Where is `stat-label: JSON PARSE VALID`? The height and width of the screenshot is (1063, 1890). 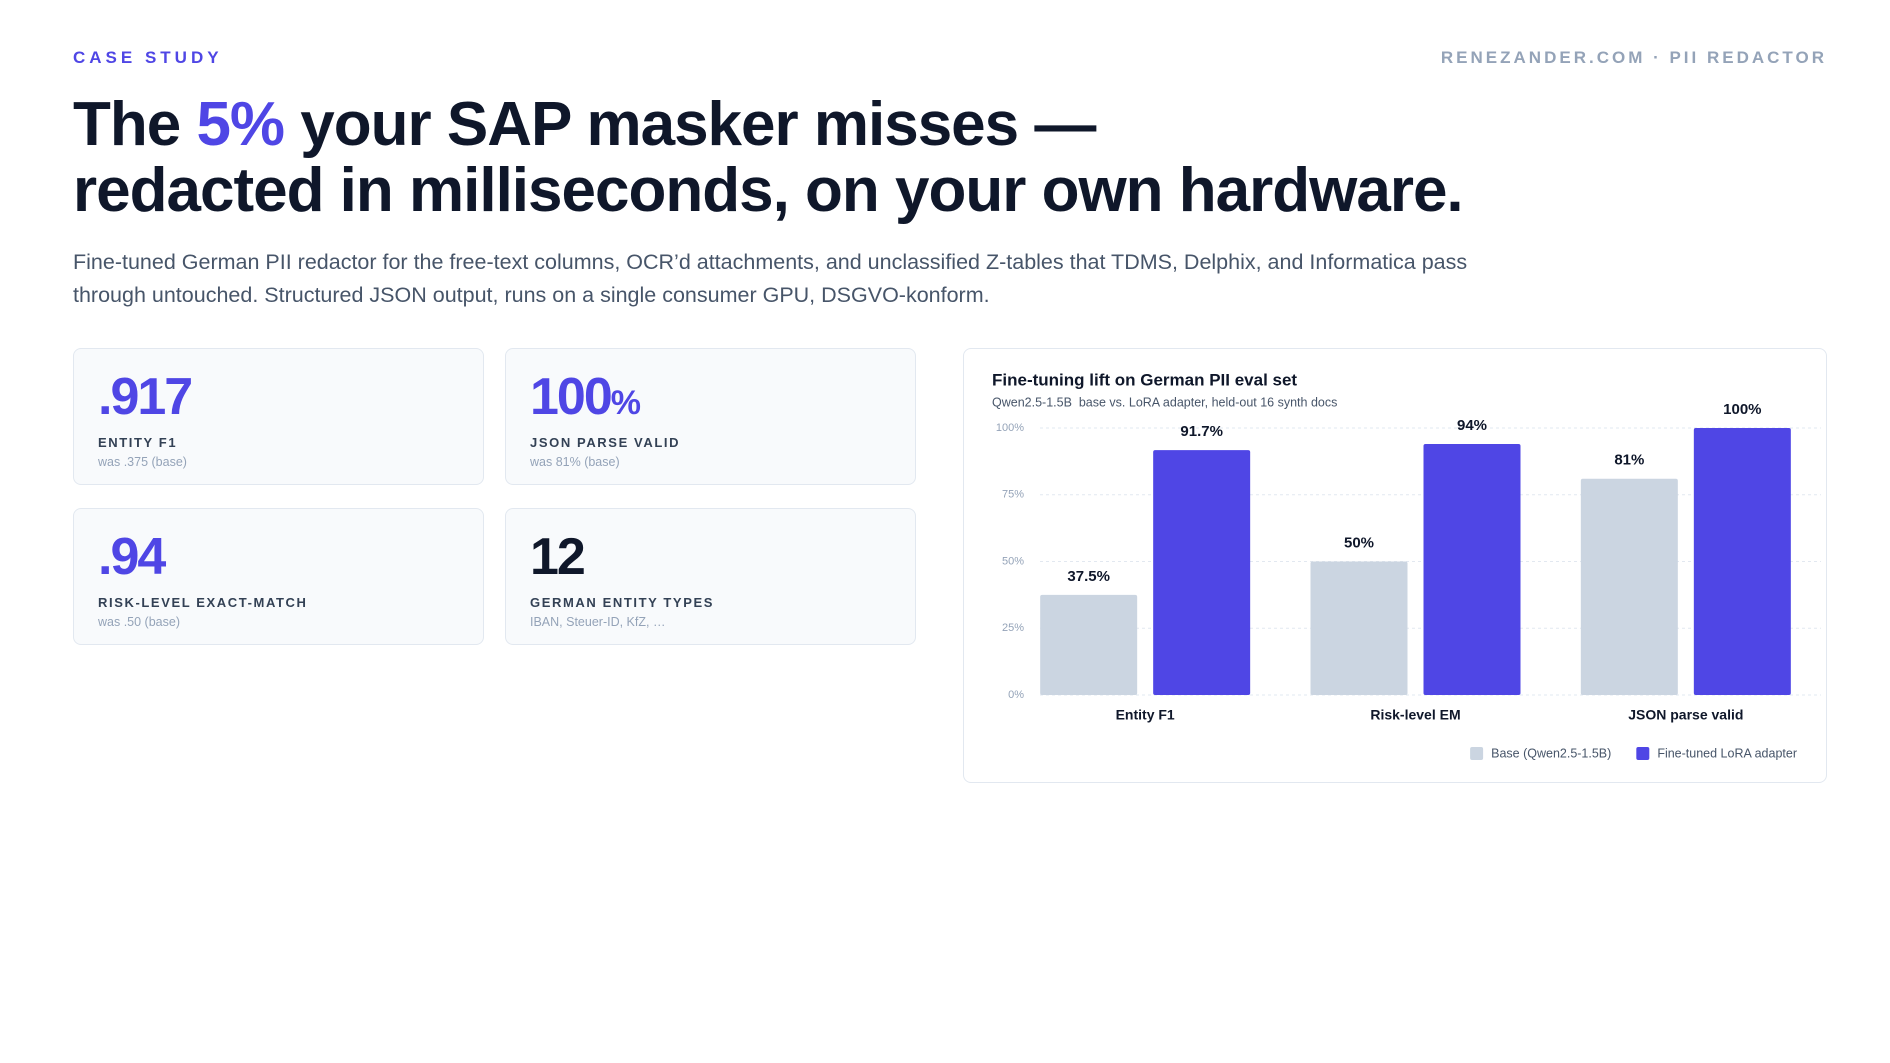 stat-label: JSON PARSE VALID is located at coordinates (605, 442).